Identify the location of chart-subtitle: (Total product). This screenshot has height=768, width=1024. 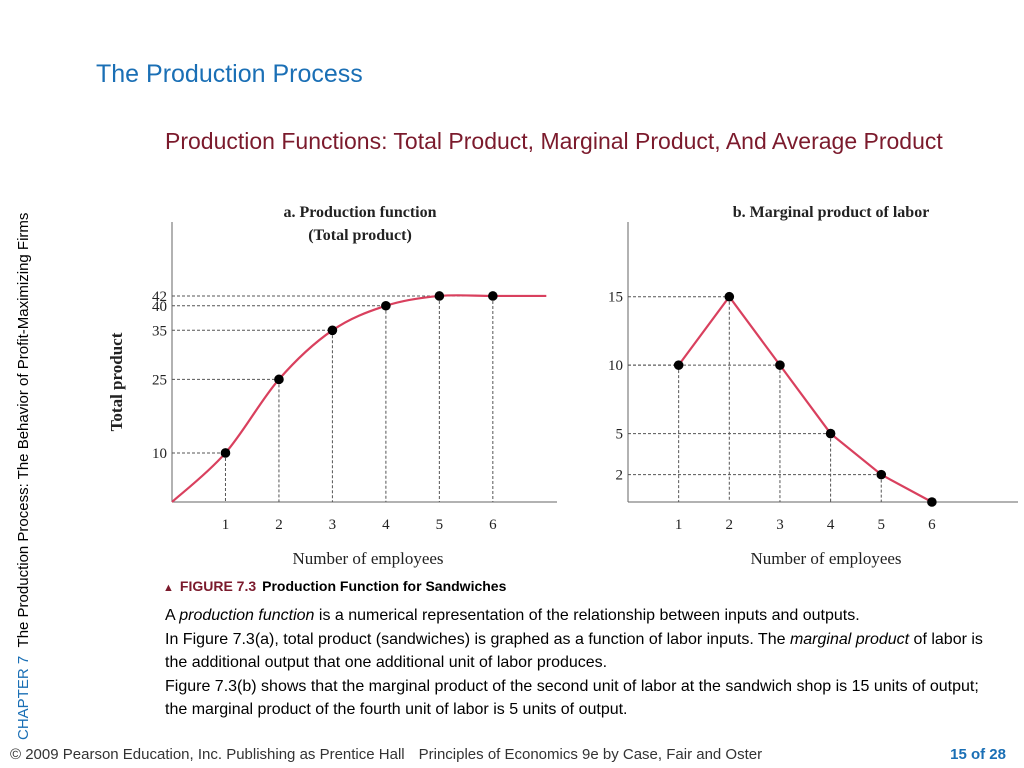
(360, 235).